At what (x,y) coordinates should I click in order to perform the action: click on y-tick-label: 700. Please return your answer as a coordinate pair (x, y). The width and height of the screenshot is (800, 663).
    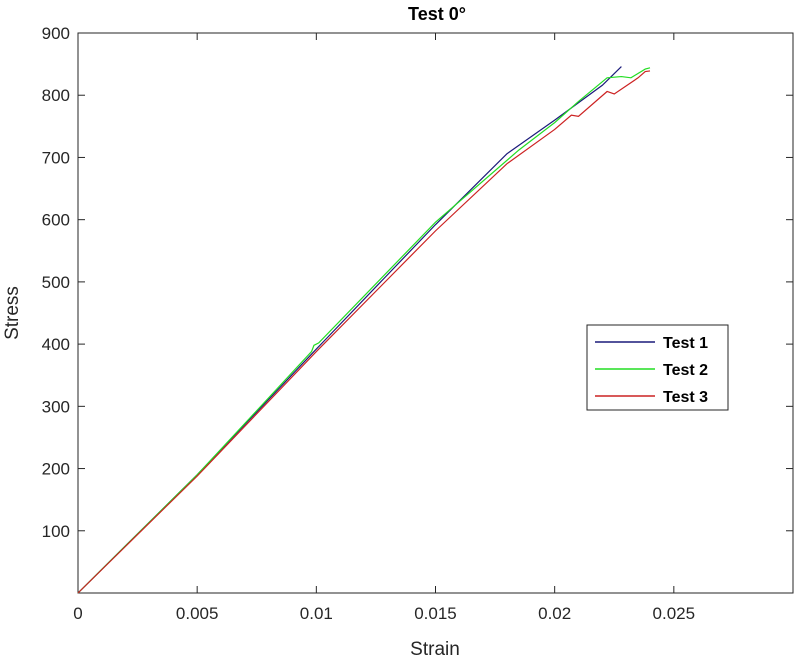
    Looking at the image, I should click on (56, 157).